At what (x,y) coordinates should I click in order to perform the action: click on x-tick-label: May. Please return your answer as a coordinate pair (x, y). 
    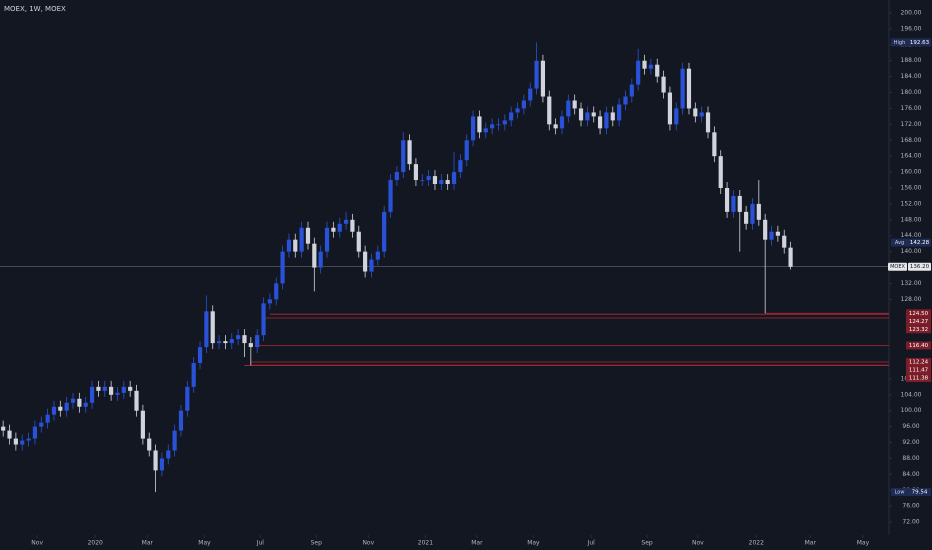
    Looking at the image, I should click on (204, 543).